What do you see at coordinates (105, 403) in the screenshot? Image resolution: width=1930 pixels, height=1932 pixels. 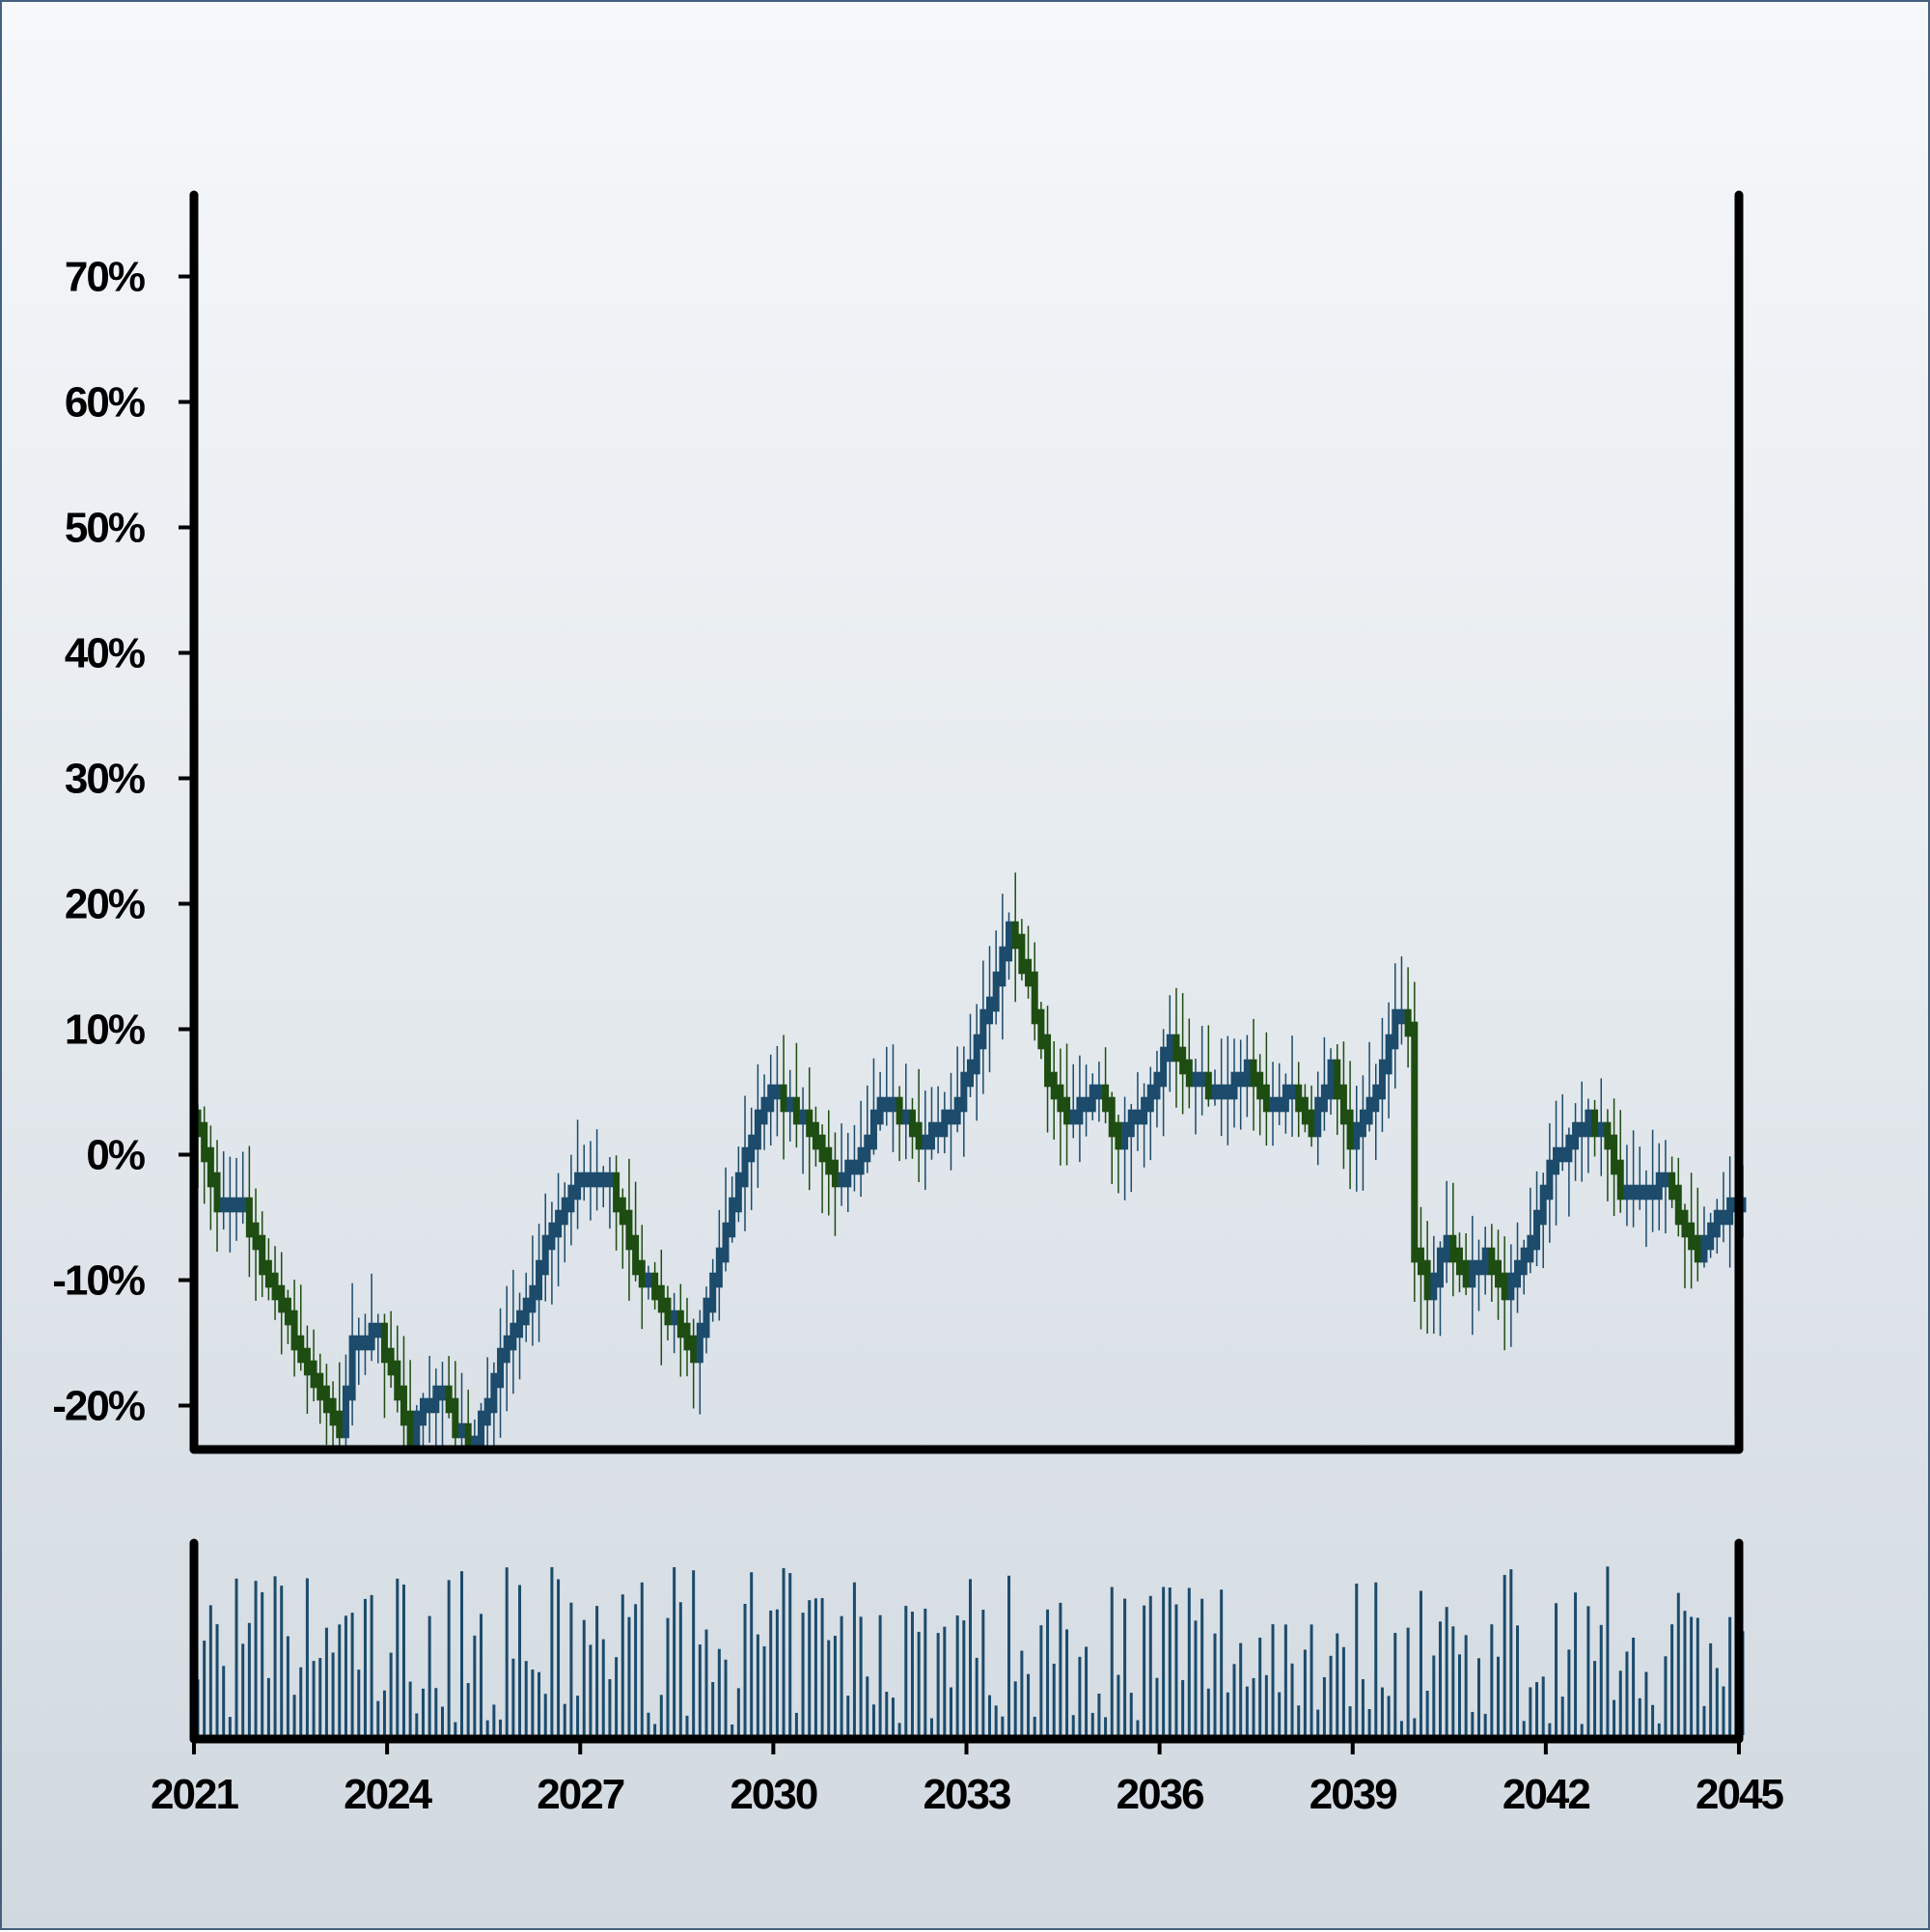 I see `y-tick-label: 60%` at bounding box center [105, 403].